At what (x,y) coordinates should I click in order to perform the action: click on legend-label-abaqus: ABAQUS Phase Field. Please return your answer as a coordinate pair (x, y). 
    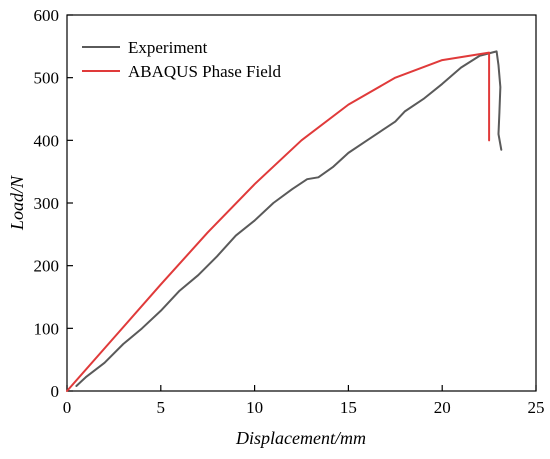
    Looking at the image, I should click on (205, 71).